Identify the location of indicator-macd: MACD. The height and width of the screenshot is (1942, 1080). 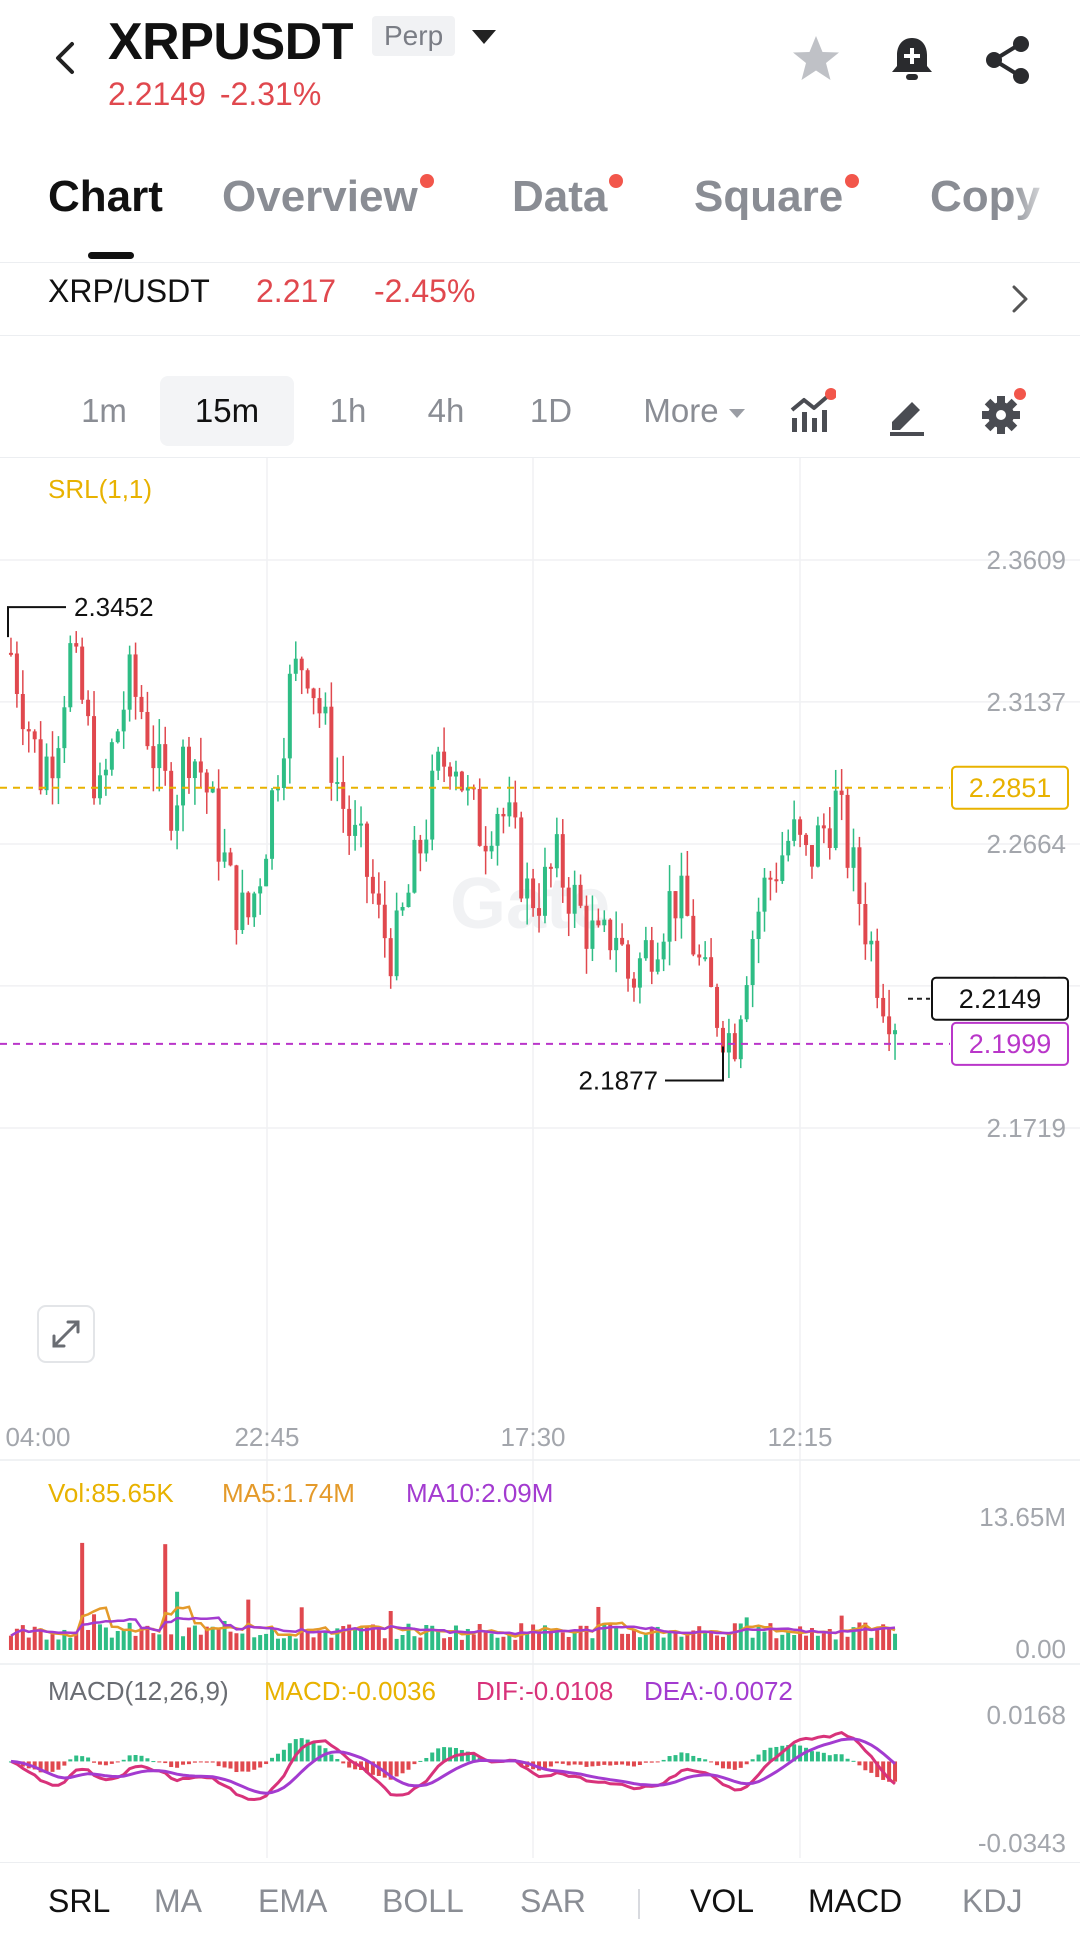
(855, 1901).